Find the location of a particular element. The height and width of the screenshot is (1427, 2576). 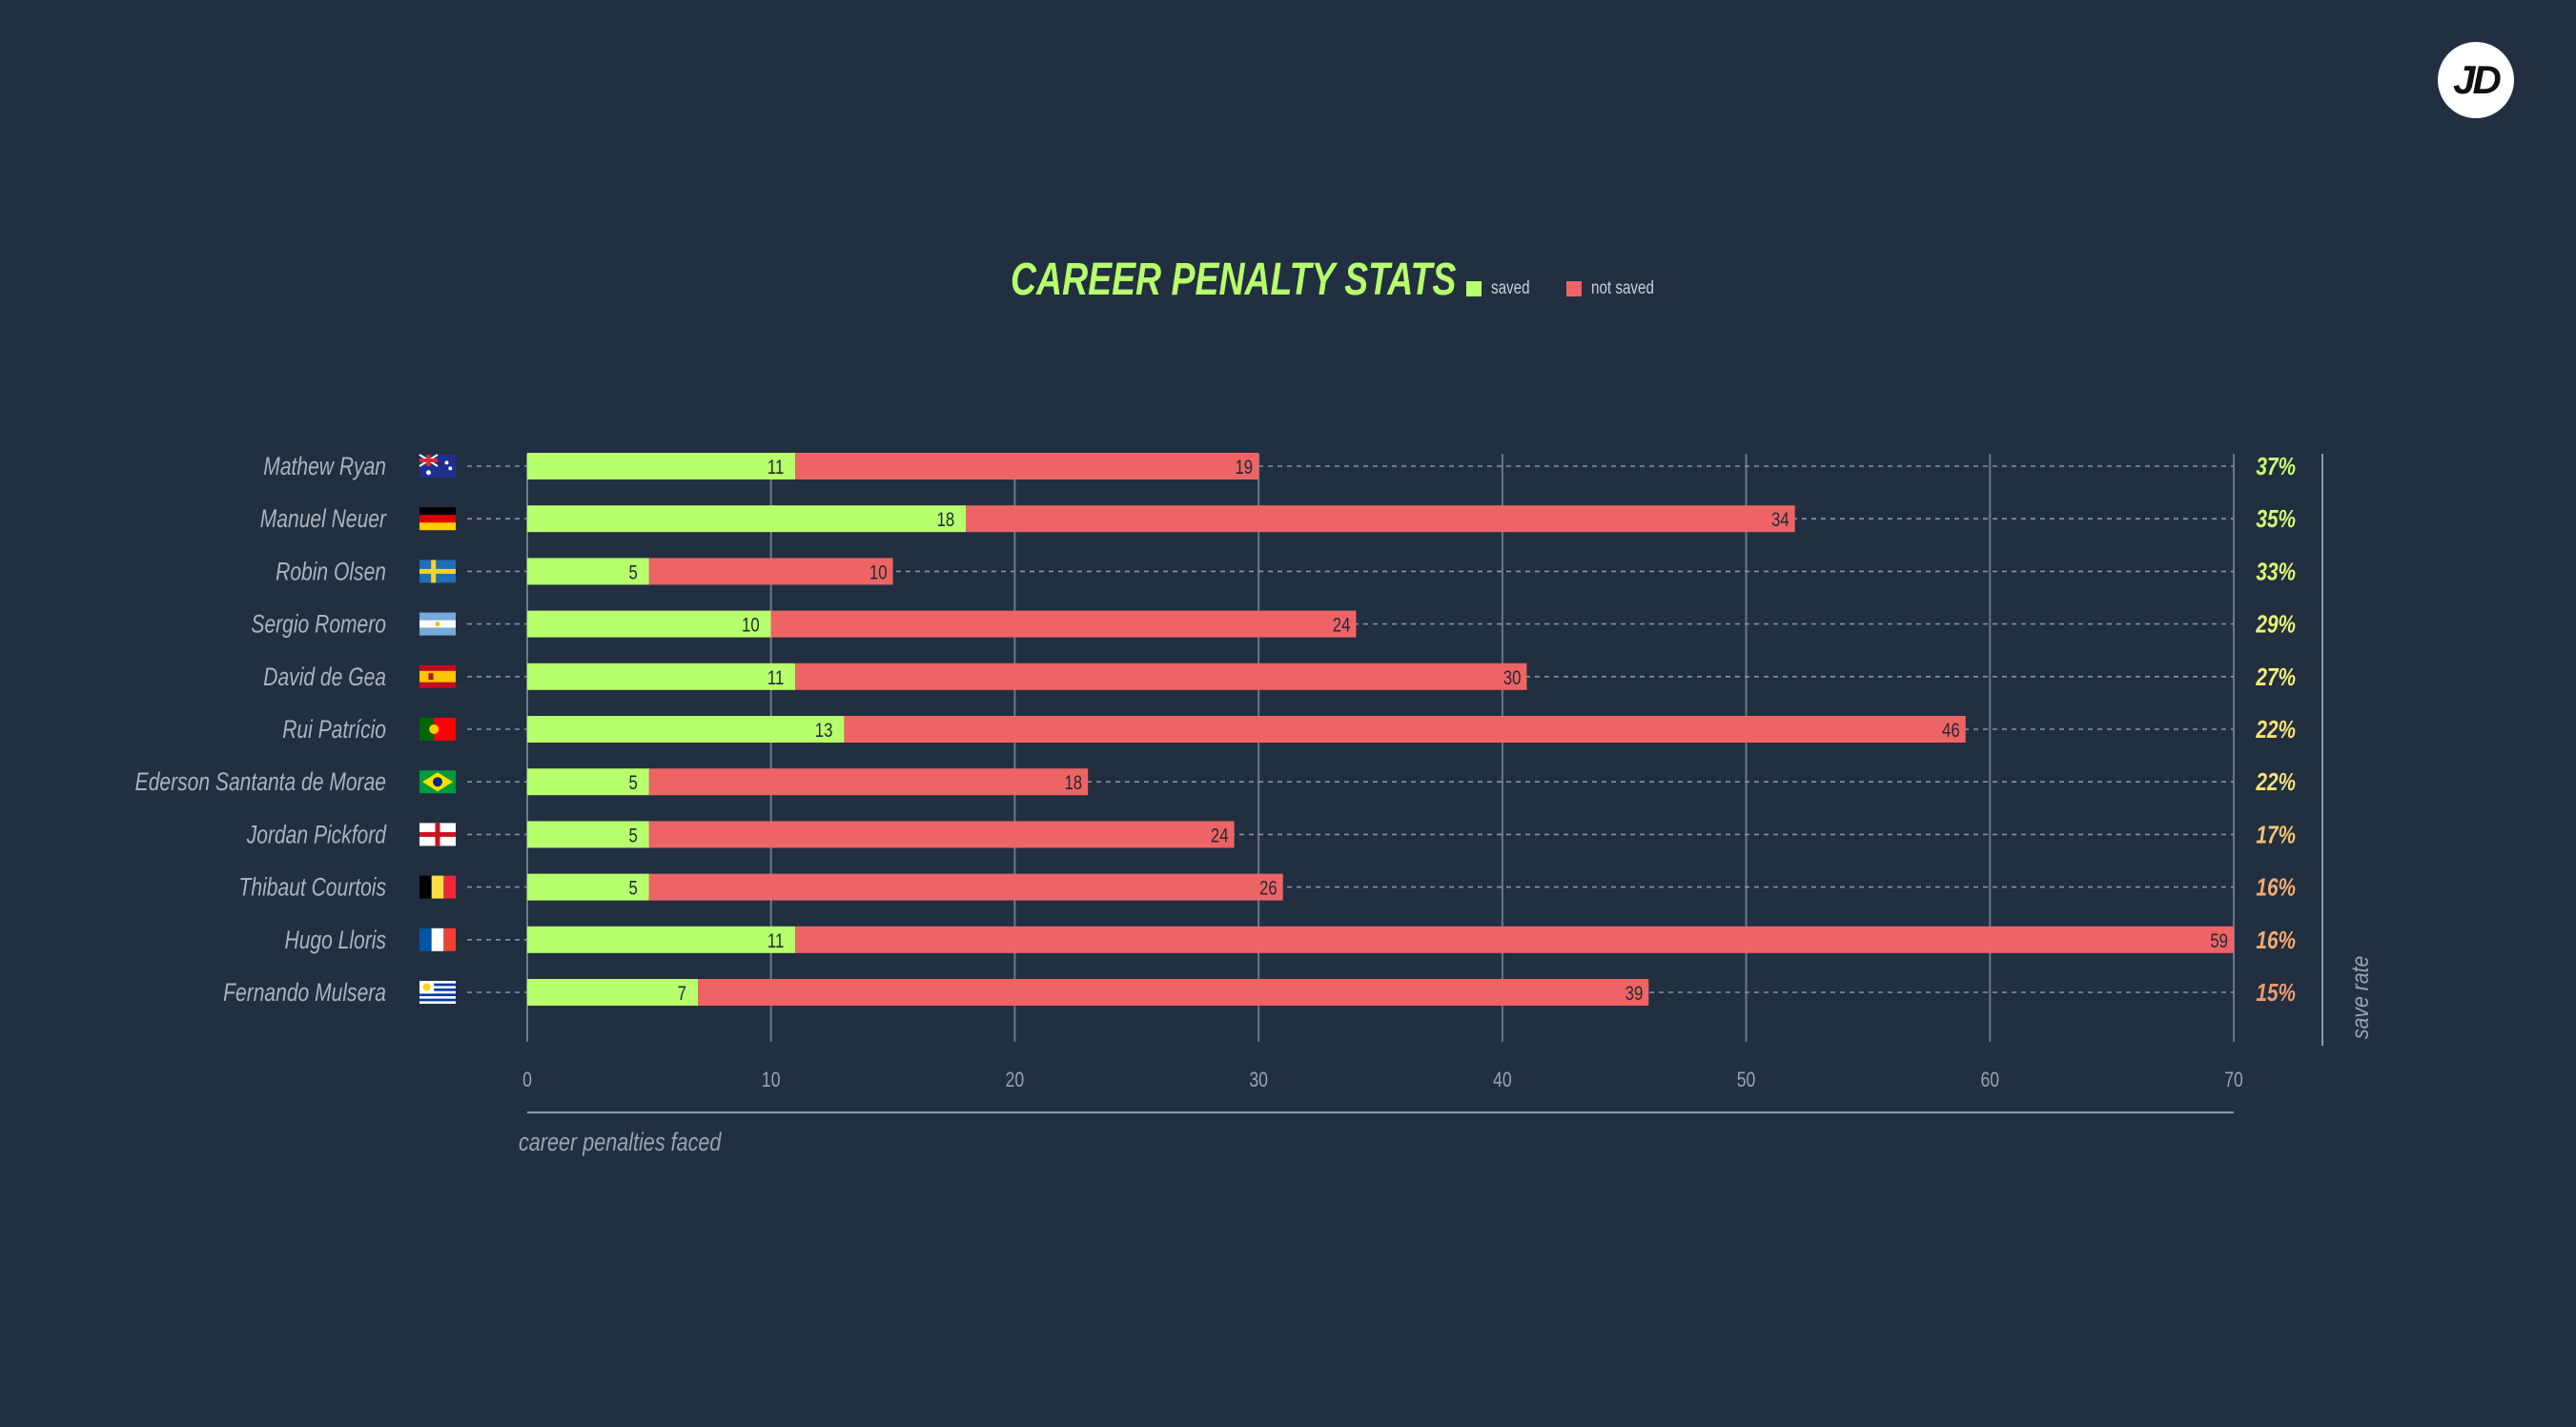

player-name-label: Manuel Neuer is located at coordinates (323, 519).